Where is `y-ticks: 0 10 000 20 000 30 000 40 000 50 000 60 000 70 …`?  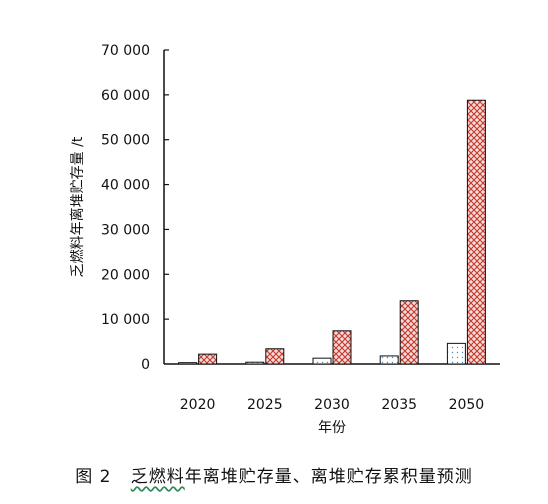
y-ticks: 0 10 000 20 000 30 000 40 000 50 000 60 000 70 … is located at coordinates (135, 208).